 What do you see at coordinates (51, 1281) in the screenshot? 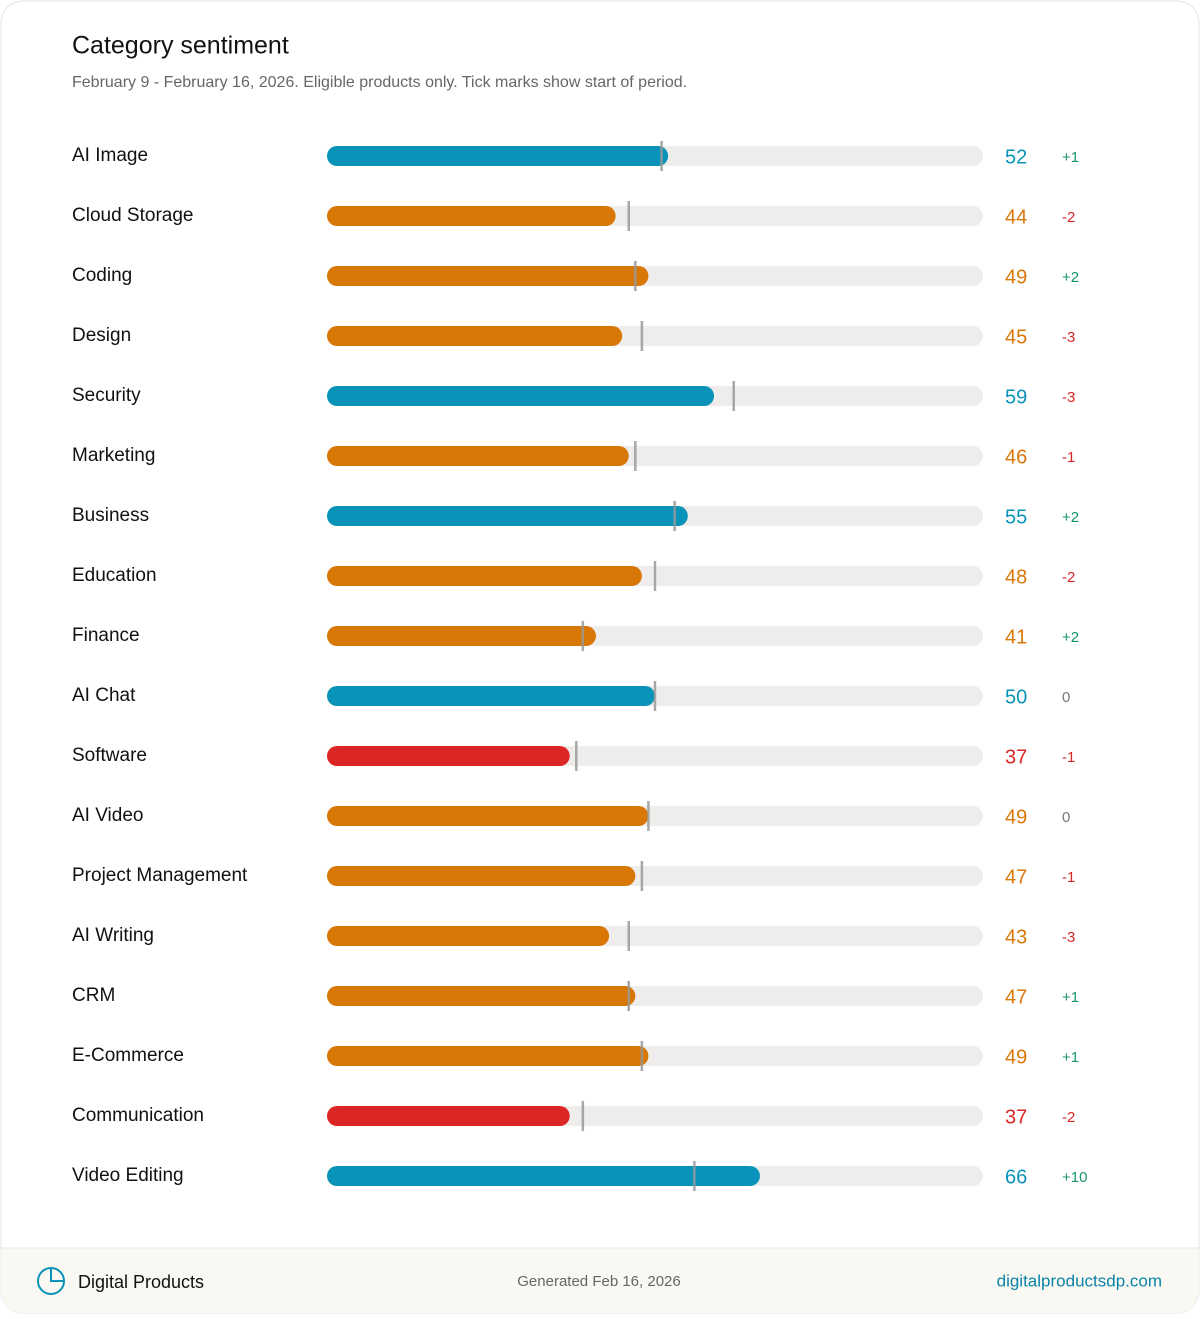
I see `footer-logo` at bounding box center [51, 1281].